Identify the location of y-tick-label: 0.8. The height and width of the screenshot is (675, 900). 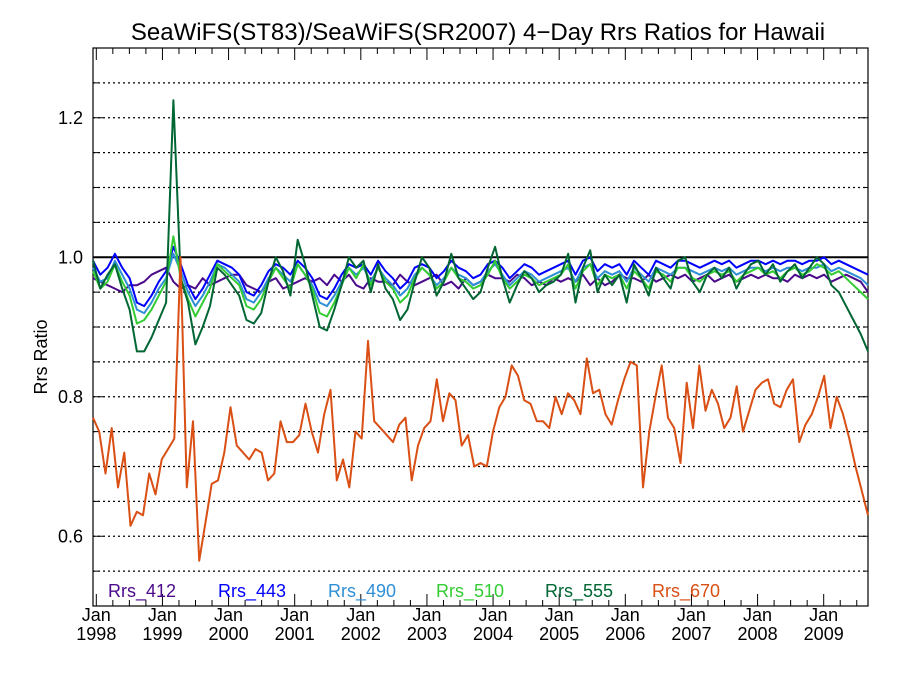
(70, 397).